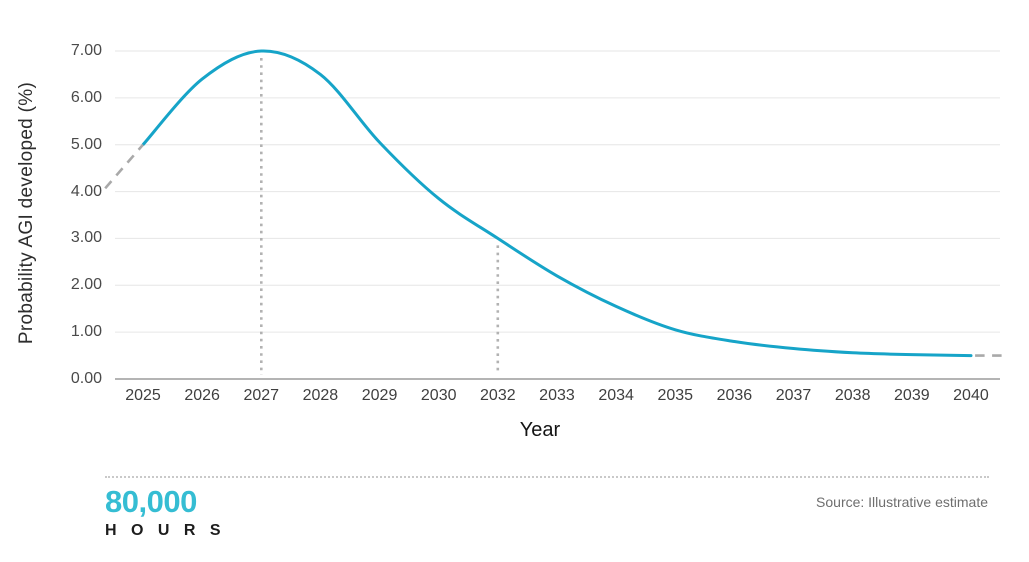 The width and height of the screenshot is (1029, 562). What do you see at coordinates (912, 395) in the screenshot?
I see `x-tick-label: 2039` at bounding box center [912, 395].